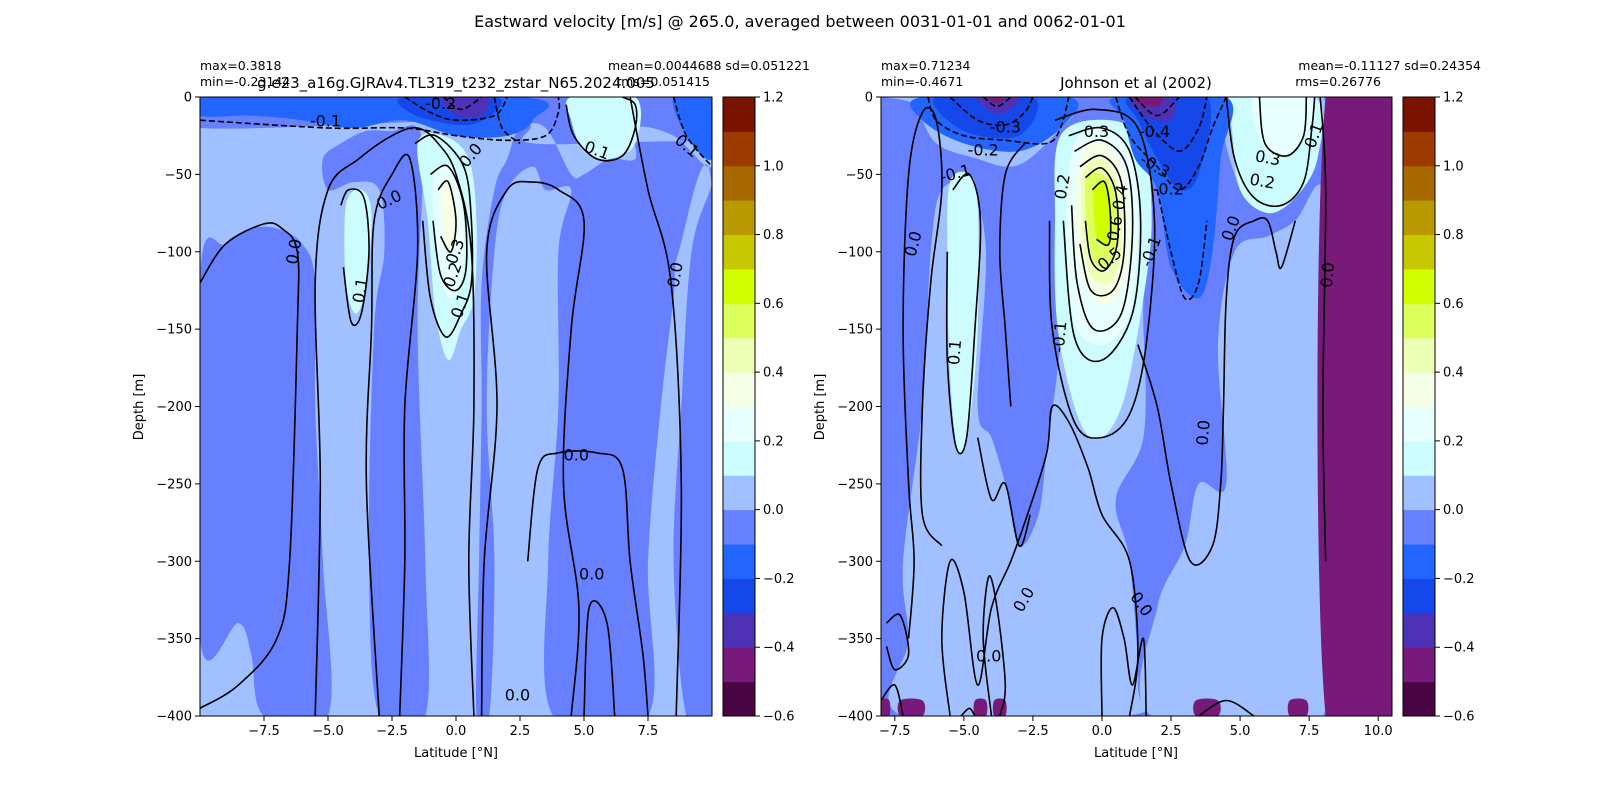  Describe the element at coordinates (869, 98) in the screenshot. I see `y-tick-label: 0` at that location.